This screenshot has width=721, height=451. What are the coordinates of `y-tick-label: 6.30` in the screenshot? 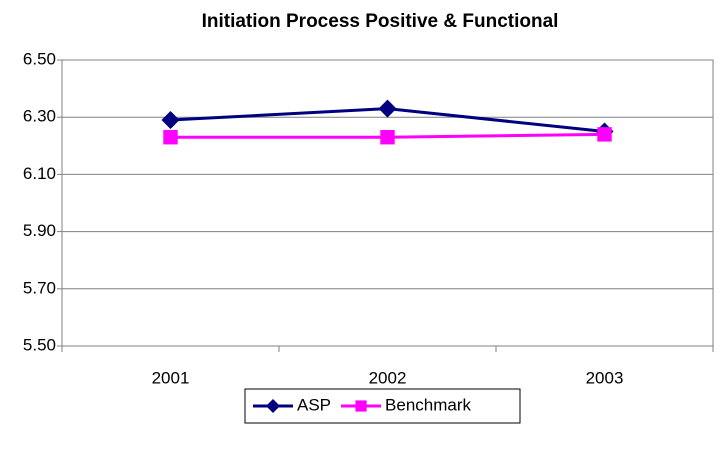 It's located at (39, 116).